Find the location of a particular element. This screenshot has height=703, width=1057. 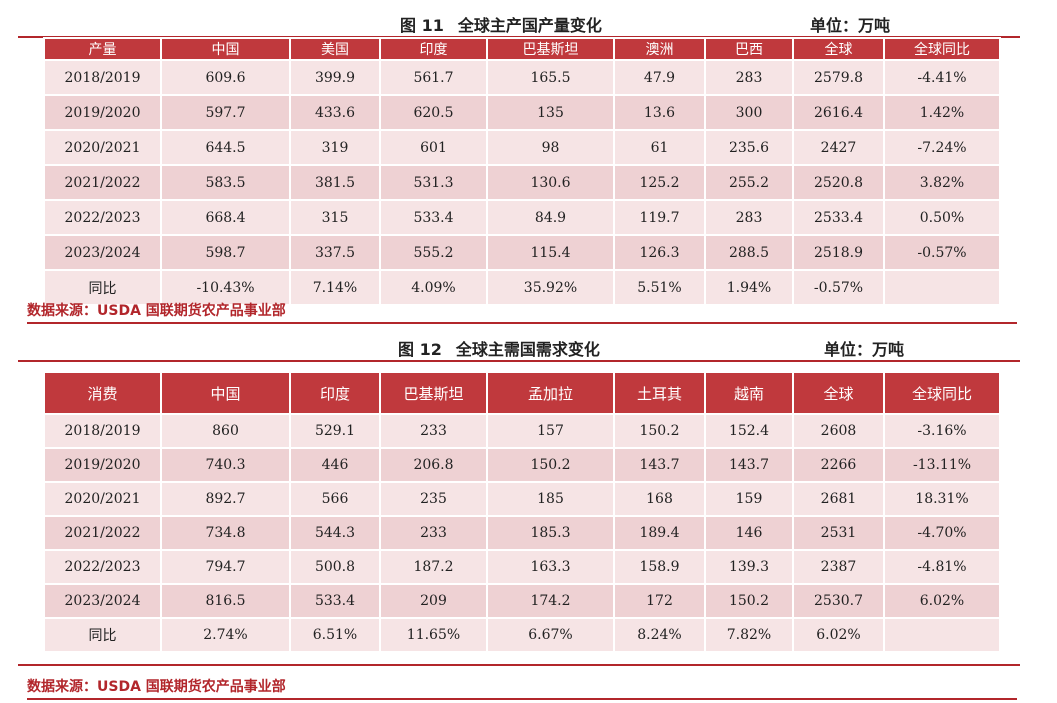

table-cell: 98 is located at coordinates (550, 147).